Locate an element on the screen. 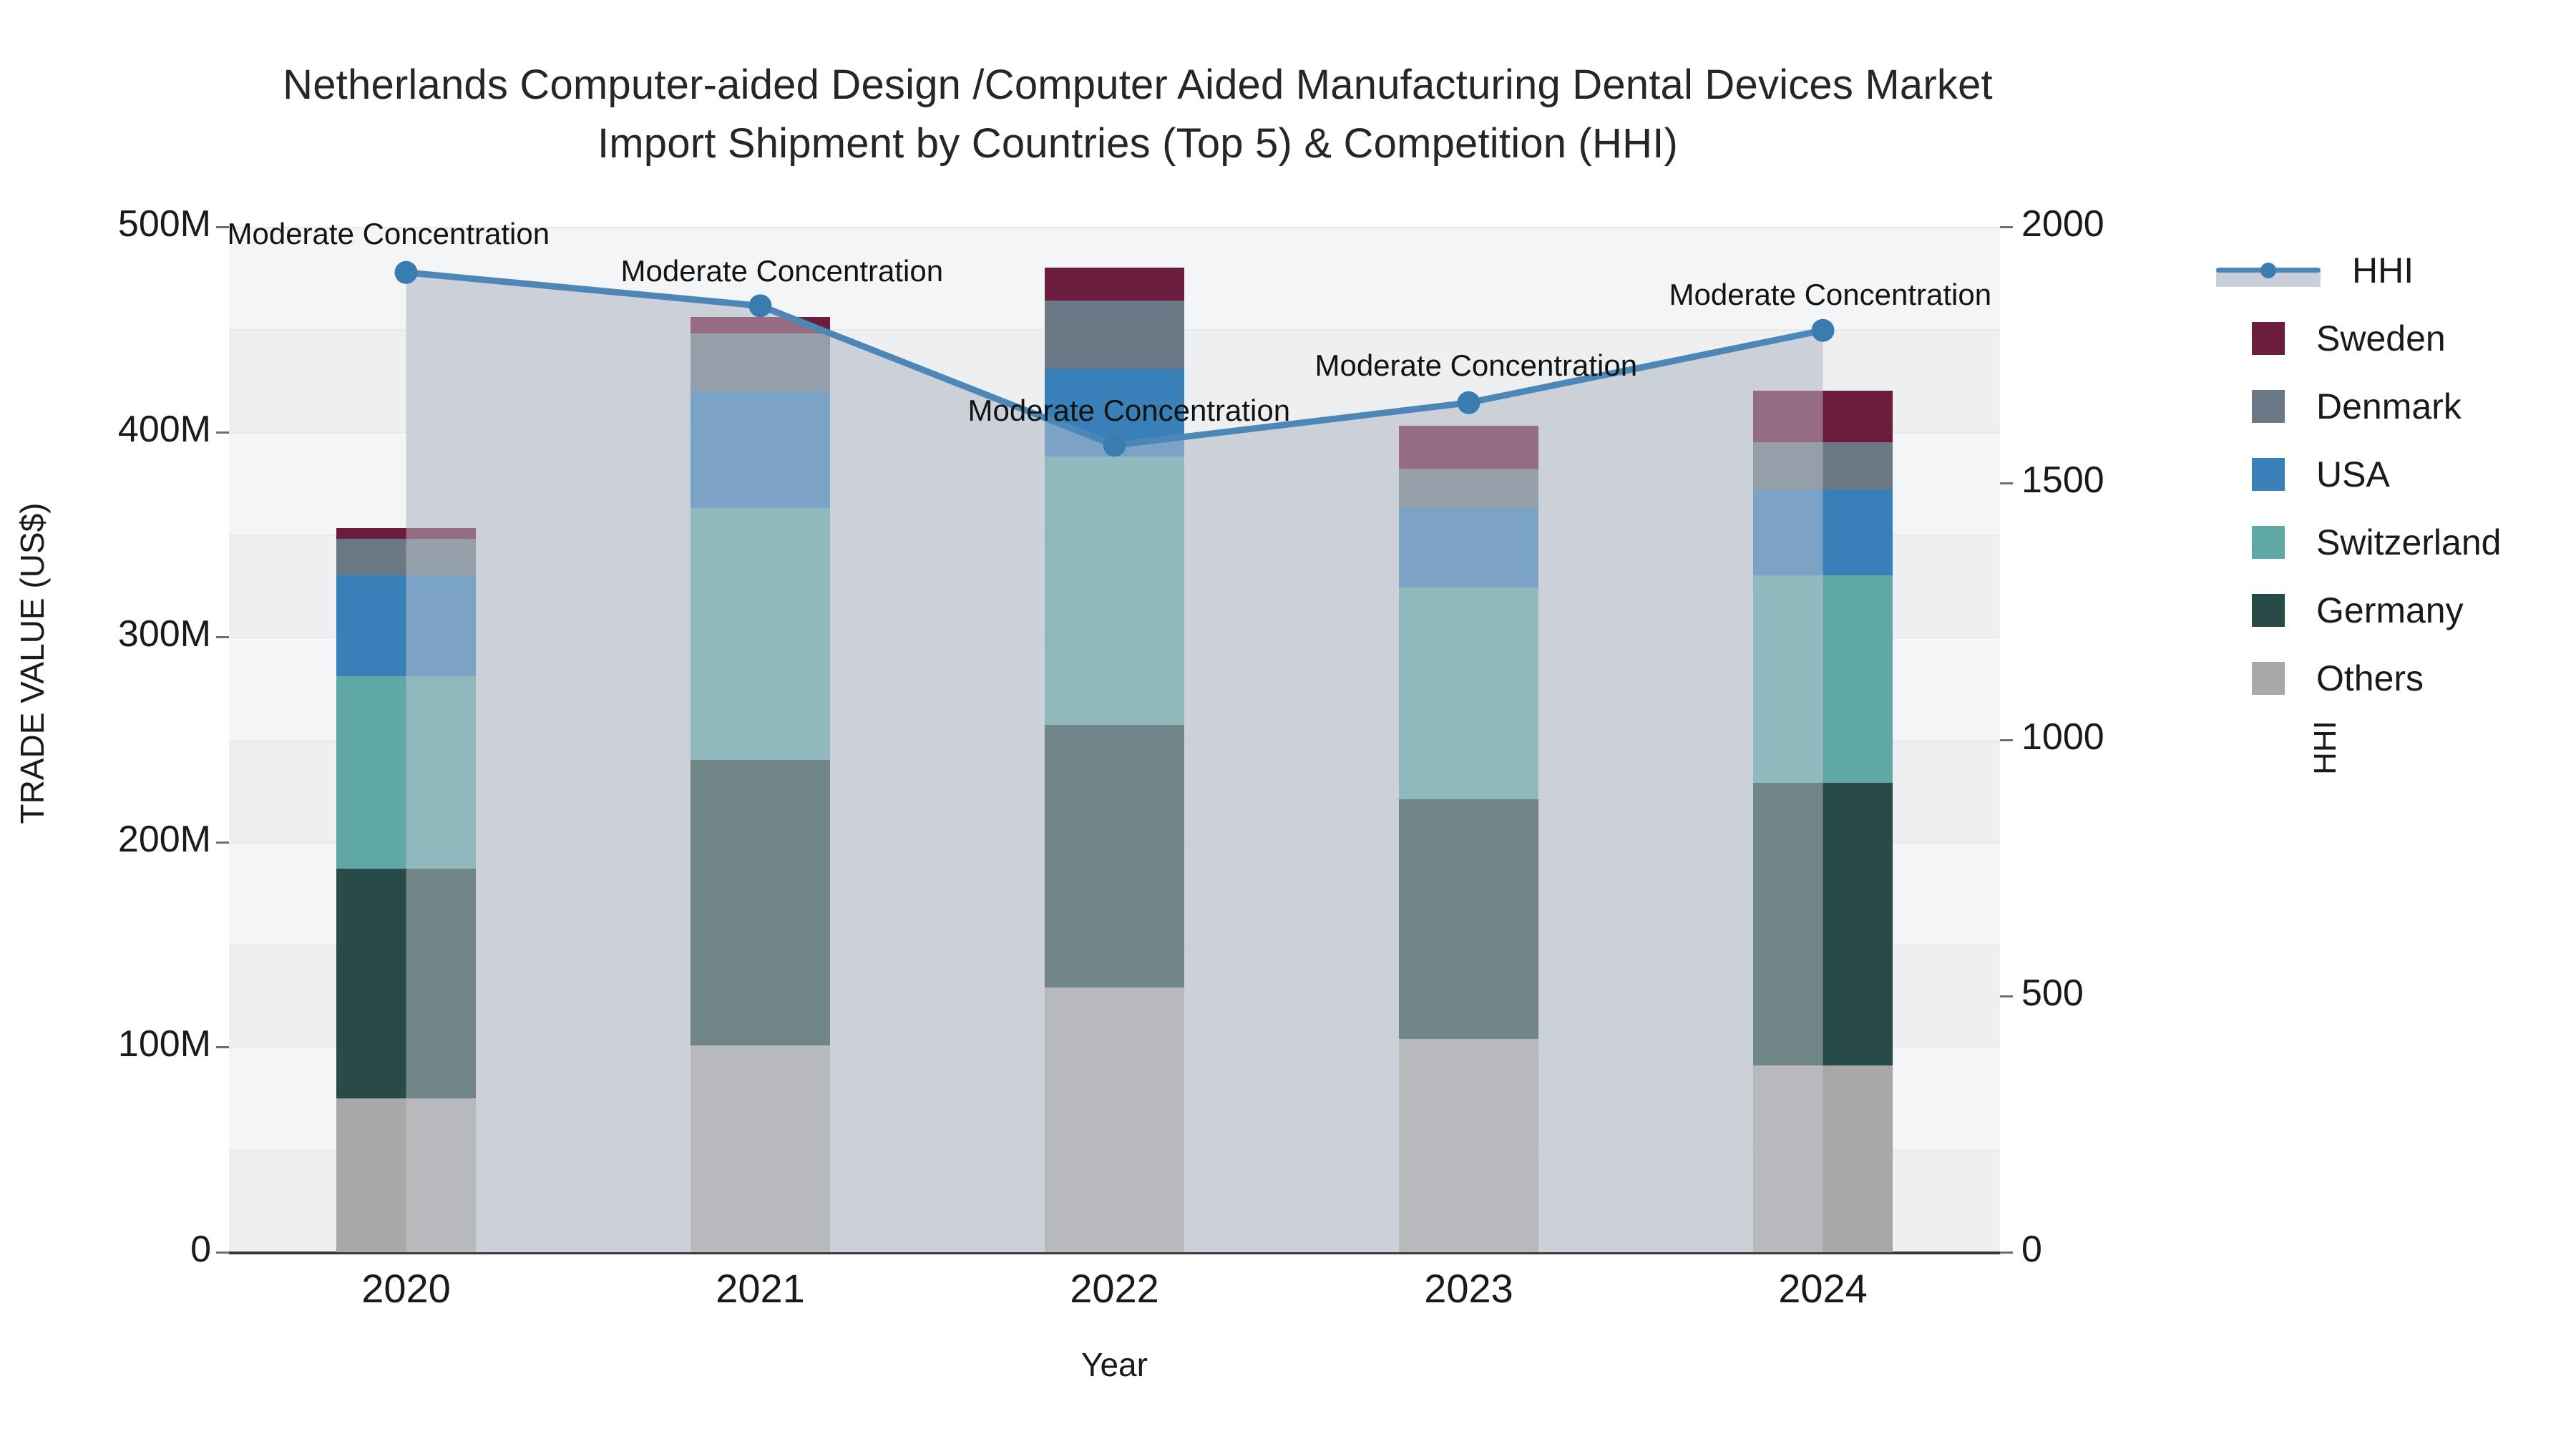  y-axis-right-tick-label: 0 is located at coordinates (2031, 1249).